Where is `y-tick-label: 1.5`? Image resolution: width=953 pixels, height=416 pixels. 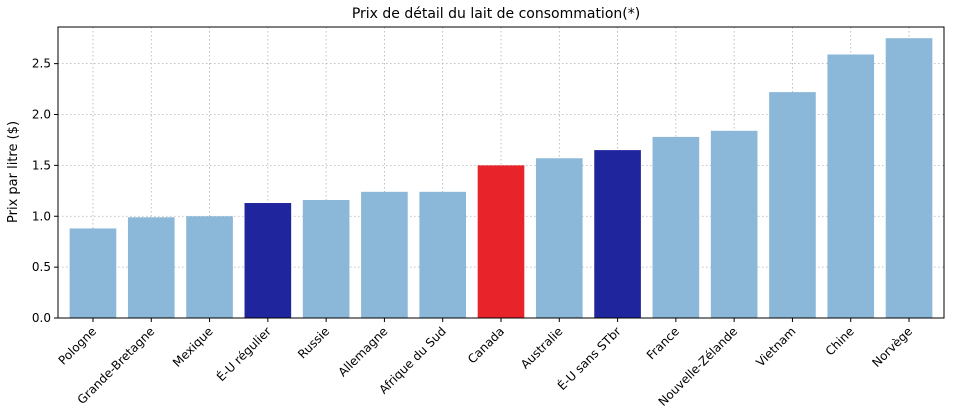
y-tick-label: 1.5 is located at coordinates (41, 165).